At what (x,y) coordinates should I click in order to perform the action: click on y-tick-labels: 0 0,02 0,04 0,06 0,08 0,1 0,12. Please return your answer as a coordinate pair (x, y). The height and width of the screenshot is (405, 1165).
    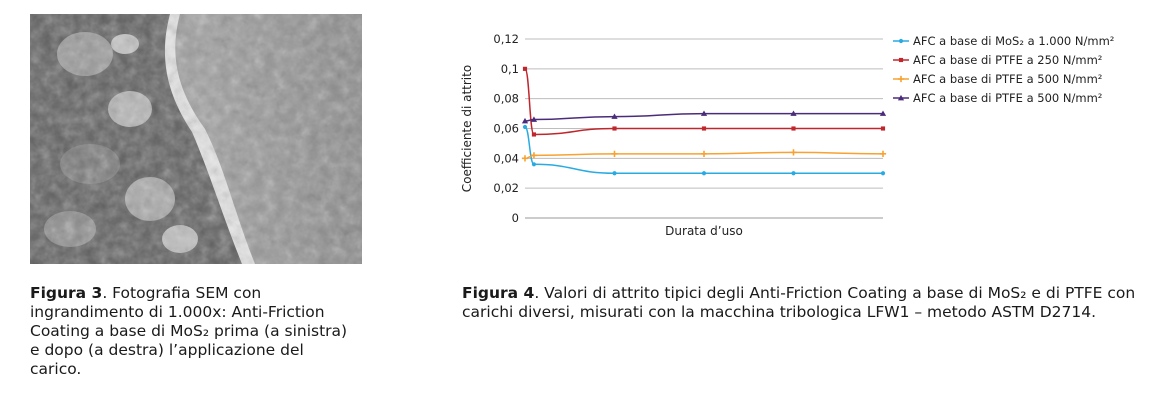
    Looking at the image, I should click on (506, 128).